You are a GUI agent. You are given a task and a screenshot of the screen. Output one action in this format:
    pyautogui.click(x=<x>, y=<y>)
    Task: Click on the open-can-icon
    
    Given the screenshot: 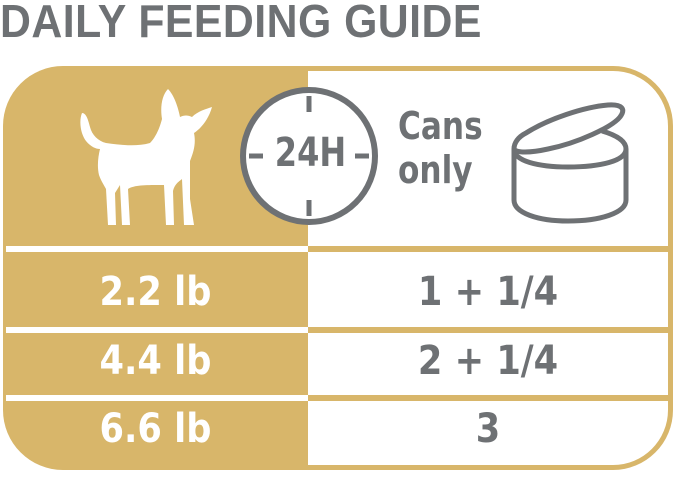 What is the action you would take?
    pyautogui.click(x=570, y=163)
    